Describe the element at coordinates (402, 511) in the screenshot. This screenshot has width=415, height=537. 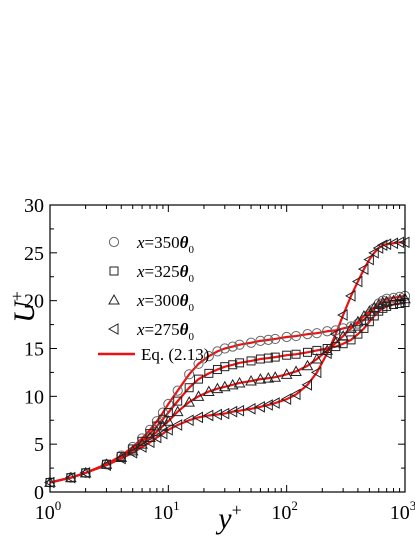
I see `x-tick-label: 10³` at that location.